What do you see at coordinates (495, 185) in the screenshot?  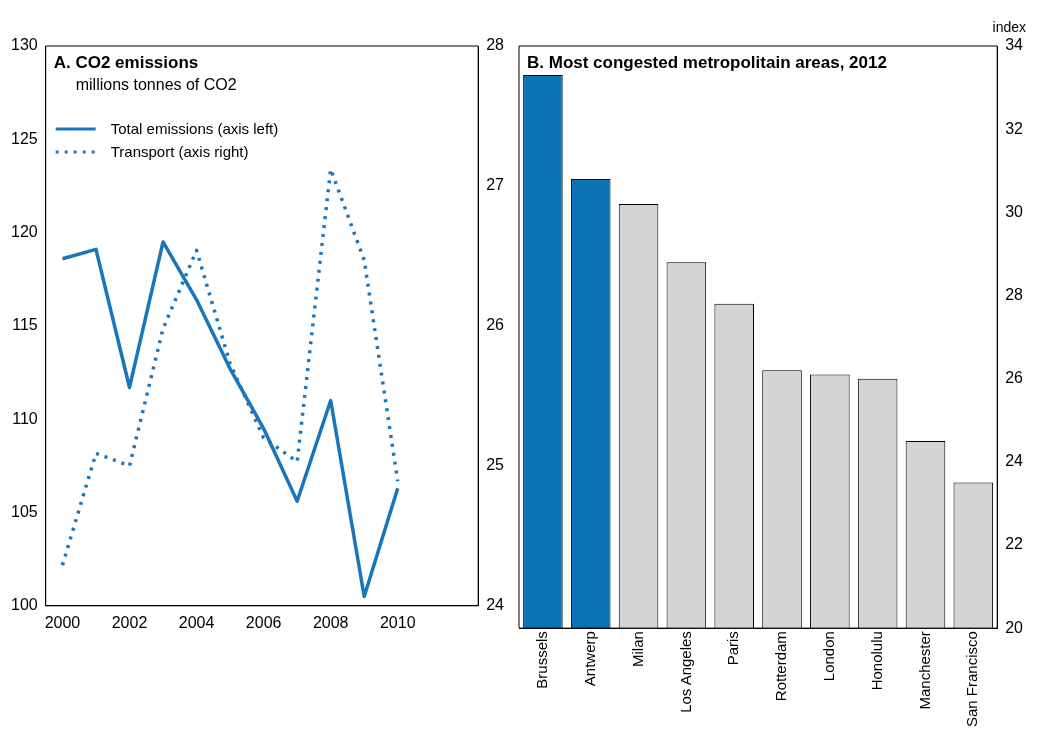 I see `y2-tick-label: 27` at bounding box center [495, 185].